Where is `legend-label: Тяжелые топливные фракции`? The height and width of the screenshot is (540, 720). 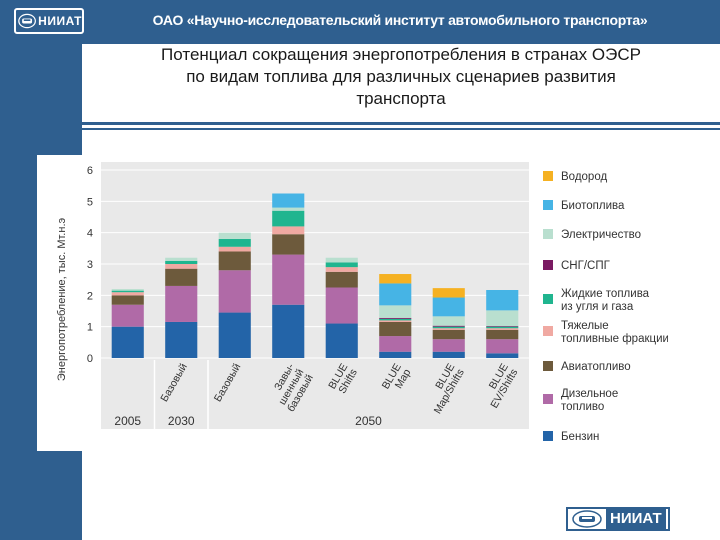 legend-label: Тяжелые топливные фракции is located at coordinates (614, 332).